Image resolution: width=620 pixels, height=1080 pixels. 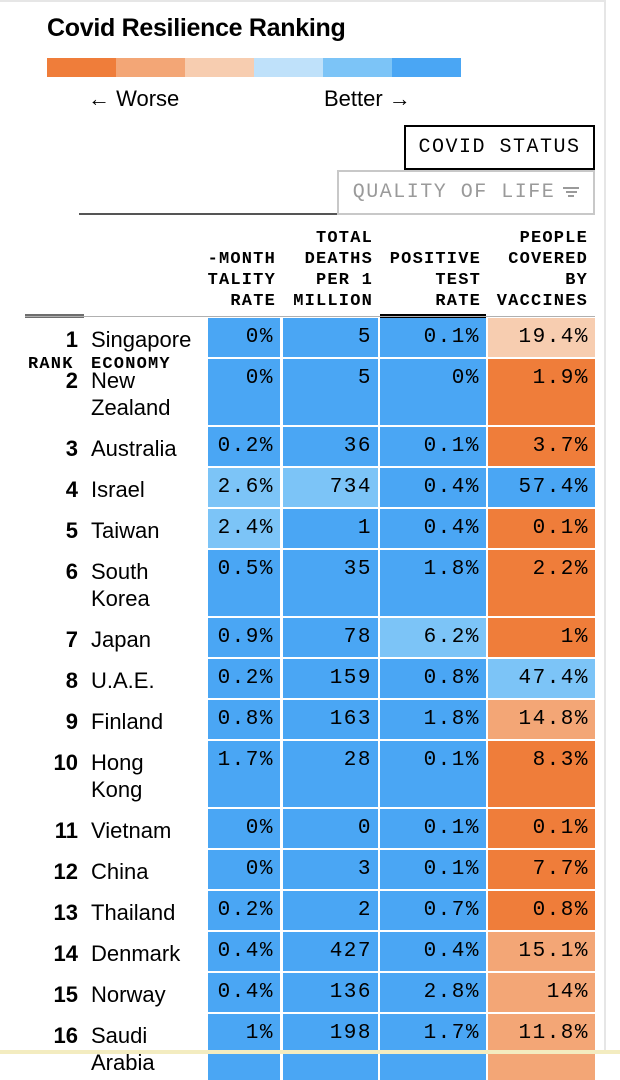 What do you see at coordinates (435, 259) in the screenshot?
I see `column-header-line: POSITIVE` at bounding box center [435, 259].